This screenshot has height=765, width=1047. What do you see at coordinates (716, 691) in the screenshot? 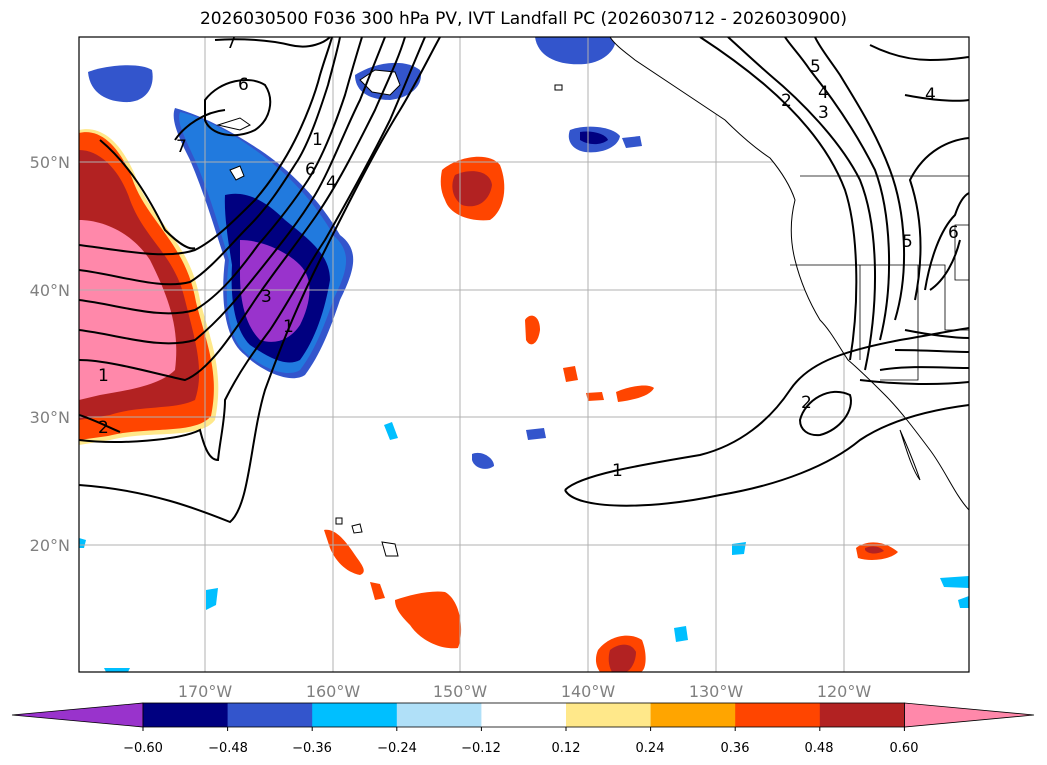
I see `lon-label: 130°W` at bounding box center [716, 691].